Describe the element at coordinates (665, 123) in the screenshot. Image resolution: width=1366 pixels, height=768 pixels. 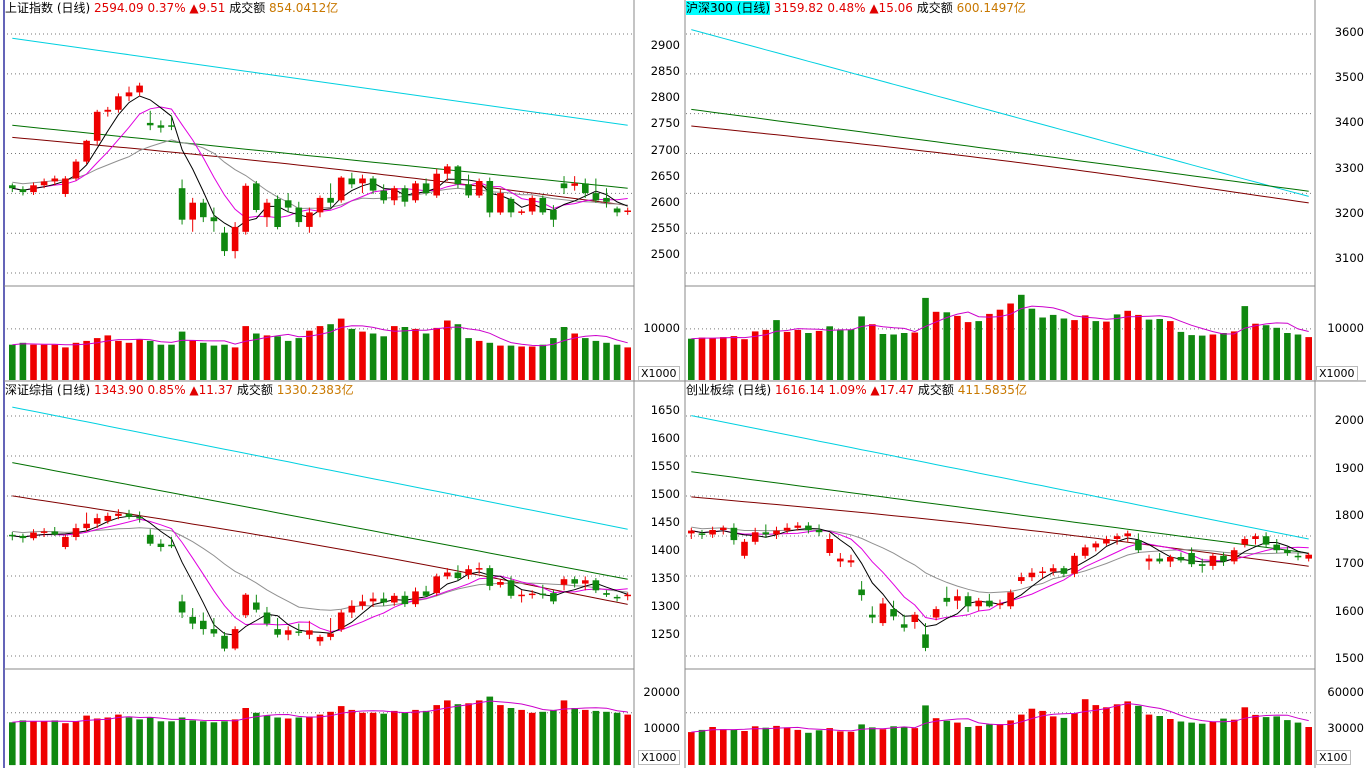
I see `price-axis-label: 2750` at that location.